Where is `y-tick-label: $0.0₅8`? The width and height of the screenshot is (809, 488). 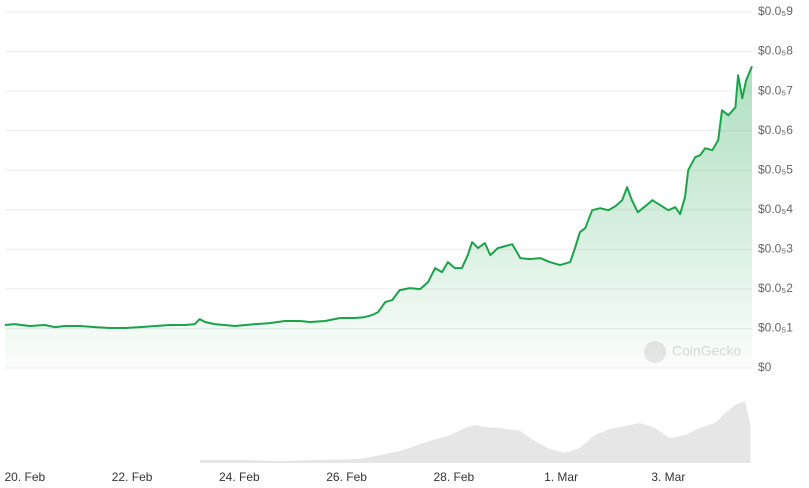
y-tick-label: $0.0₅8 is located at coordinates (775, 51).